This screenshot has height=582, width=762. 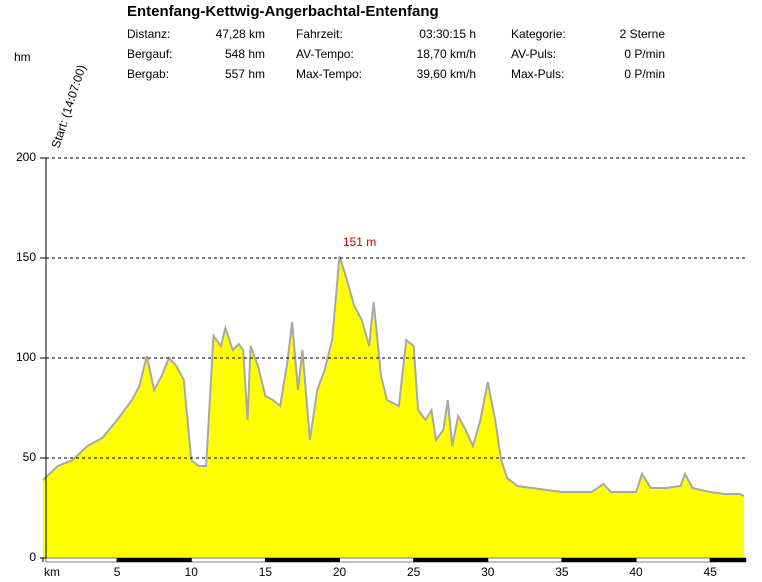 I want to click on x-tick-label: 40, so click(x=636, y=572).